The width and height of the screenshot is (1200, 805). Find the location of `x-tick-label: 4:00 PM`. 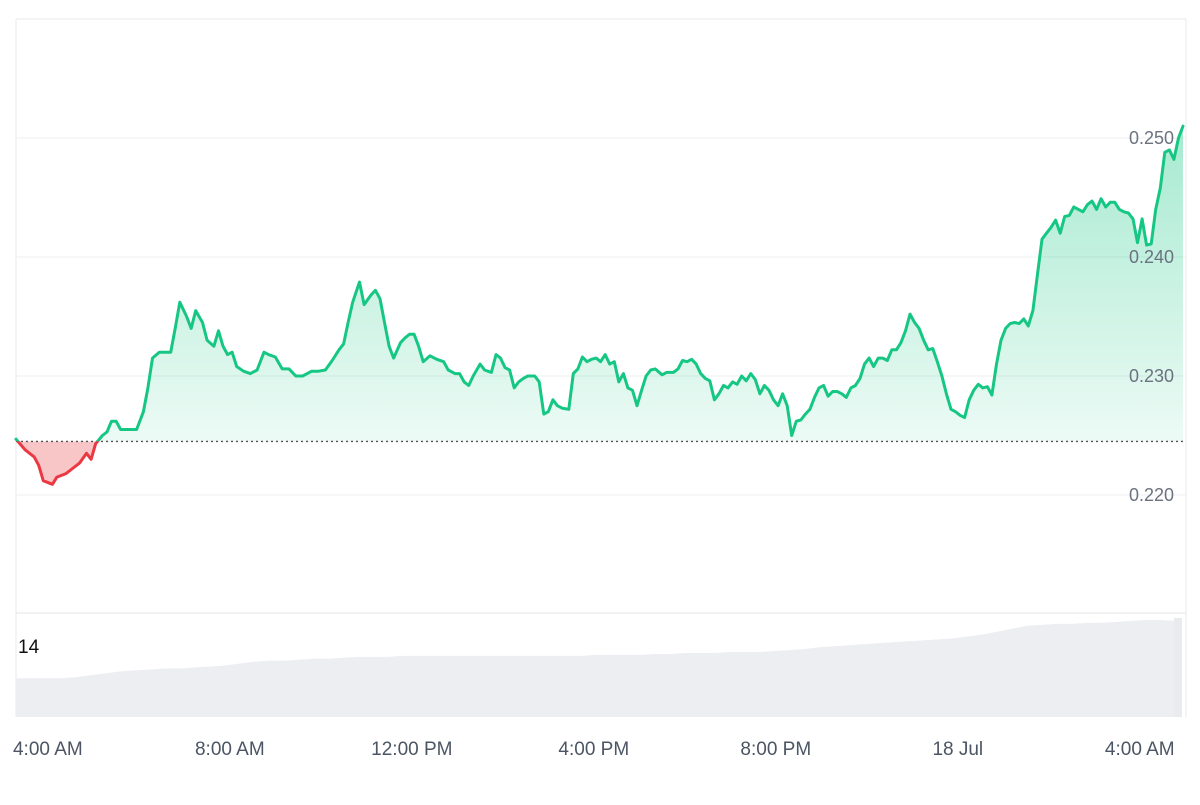

x-tick-label: 4:00 PM is located at coordinates (593, 749).